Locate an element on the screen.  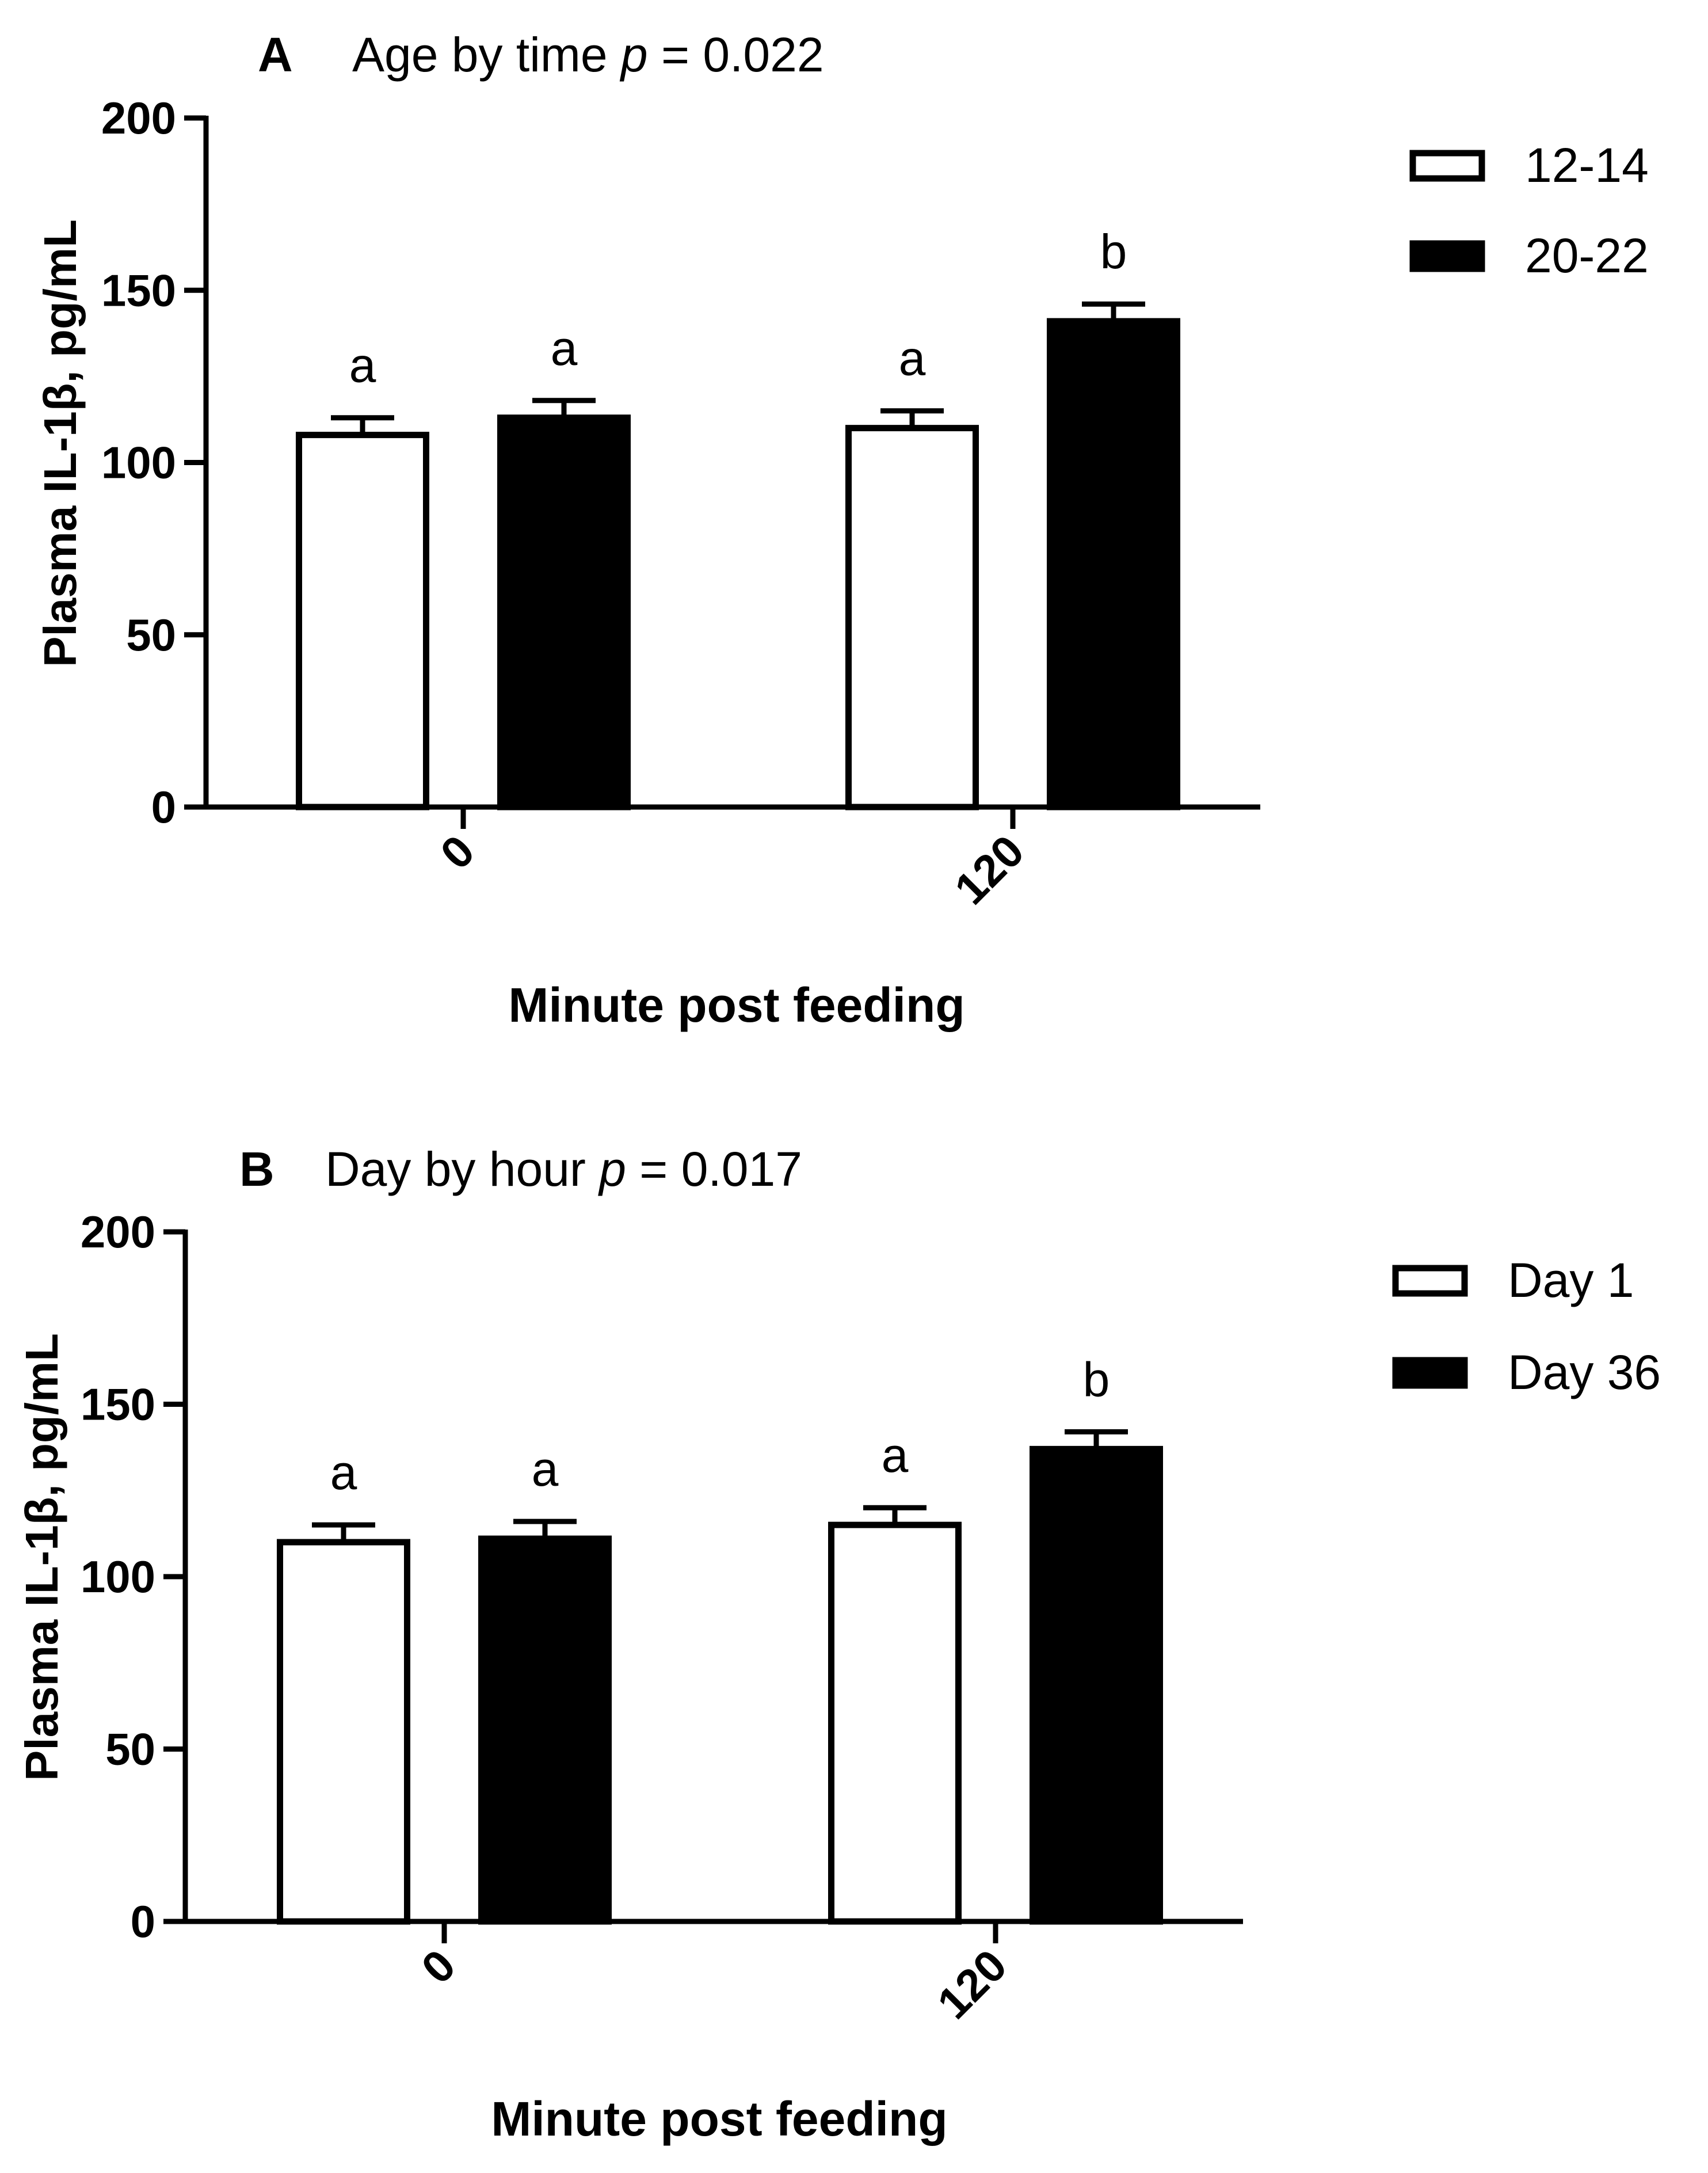
legend-label: 12-14 is located at coordinates (1587, 165).